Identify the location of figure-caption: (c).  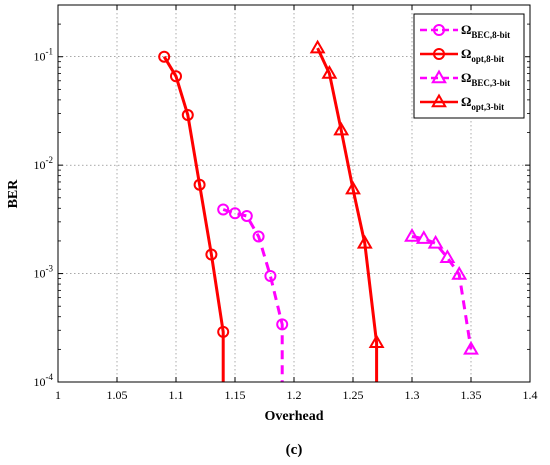
(294, 450).